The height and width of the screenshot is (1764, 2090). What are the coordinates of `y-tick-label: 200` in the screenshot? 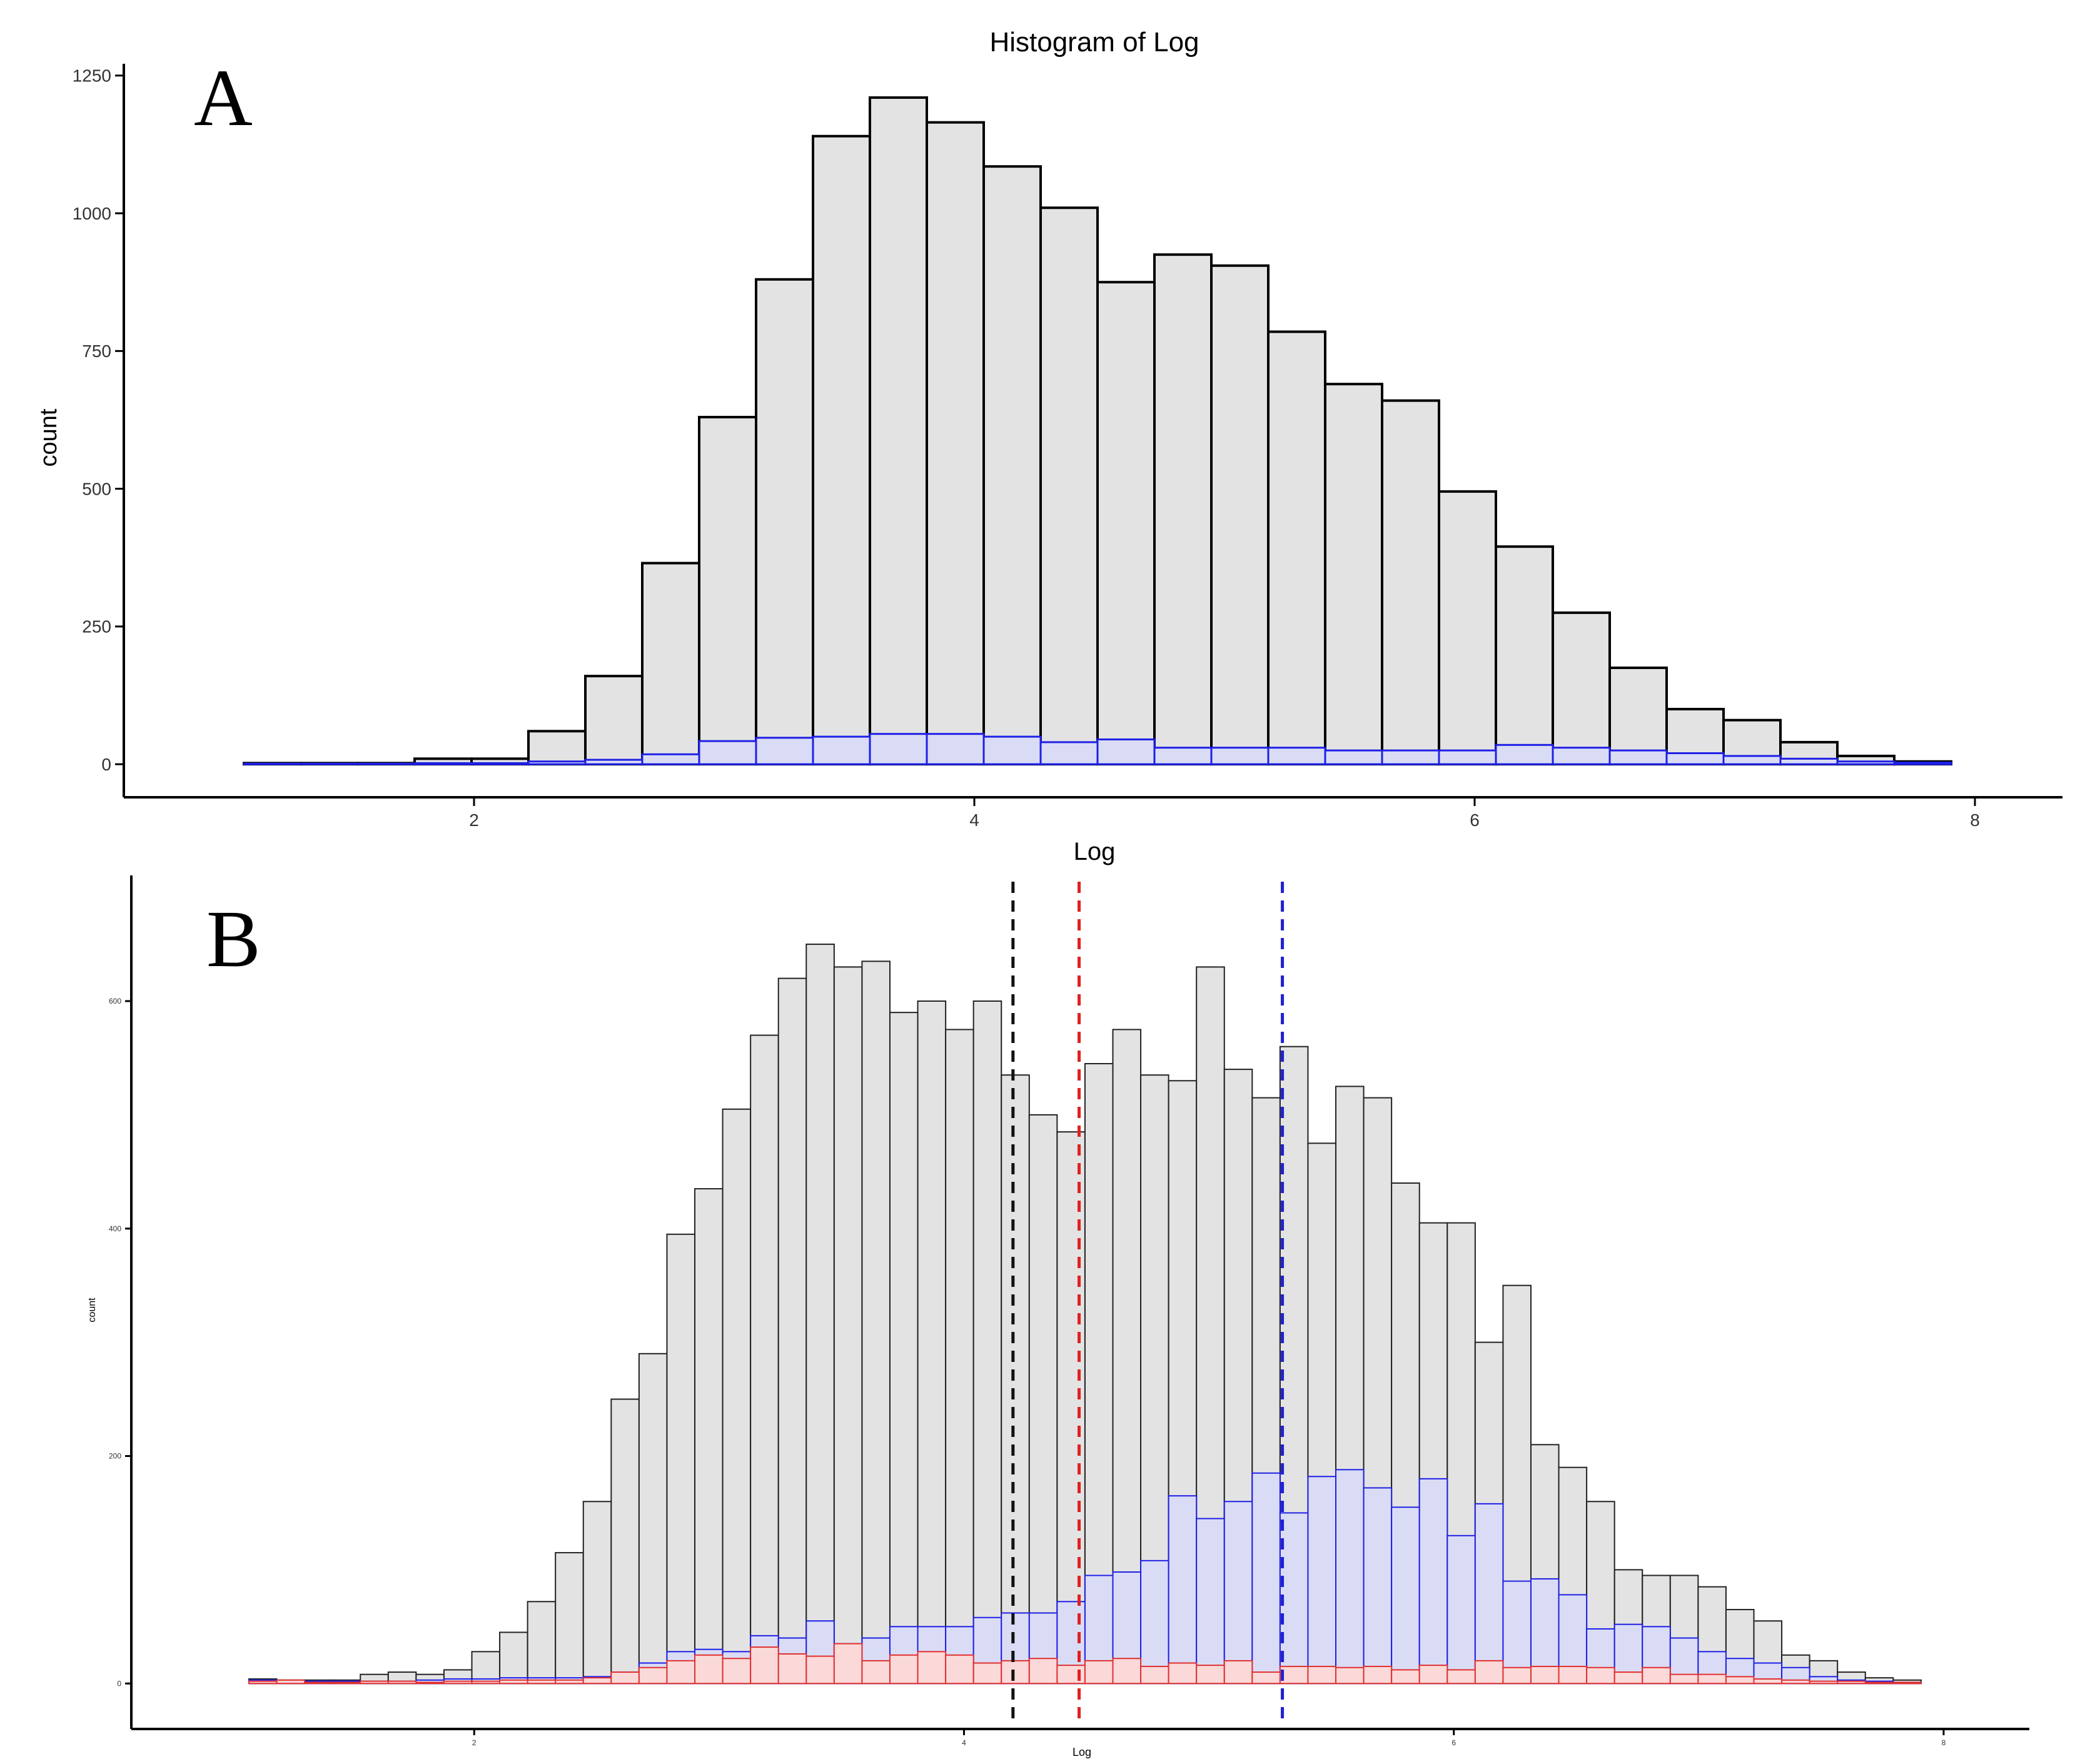 It's located at (115, 1456).